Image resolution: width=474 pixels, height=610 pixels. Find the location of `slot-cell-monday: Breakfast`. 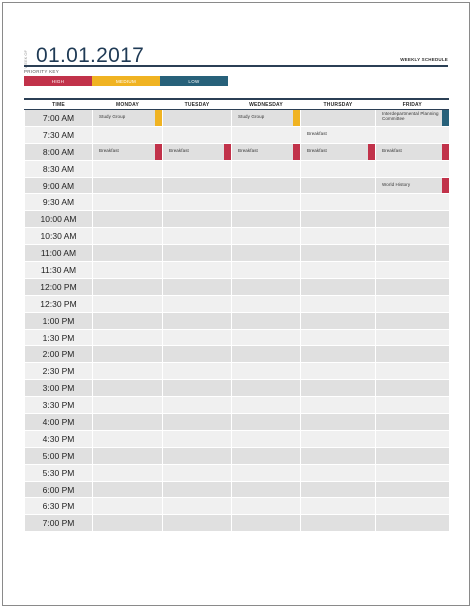

slot-cell-monday: Breakfast is located at coordinates (127, 152).